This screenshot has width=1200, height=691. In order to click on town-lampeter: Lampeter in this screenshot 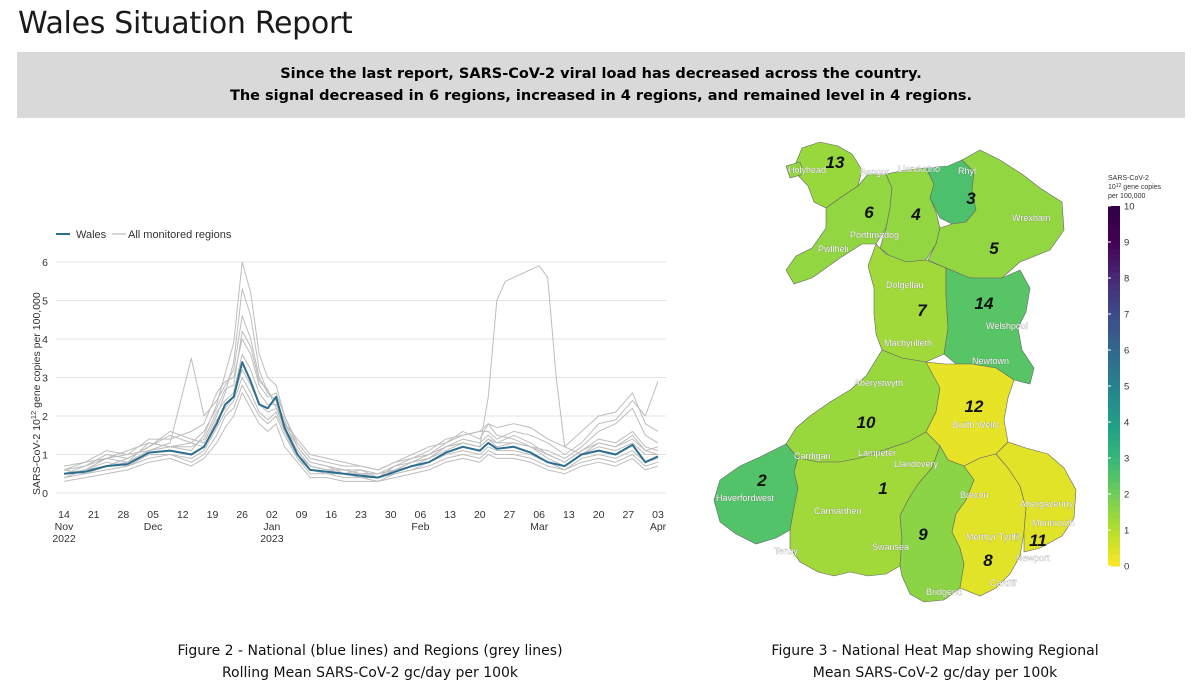, I will do `click(877, 453)`.